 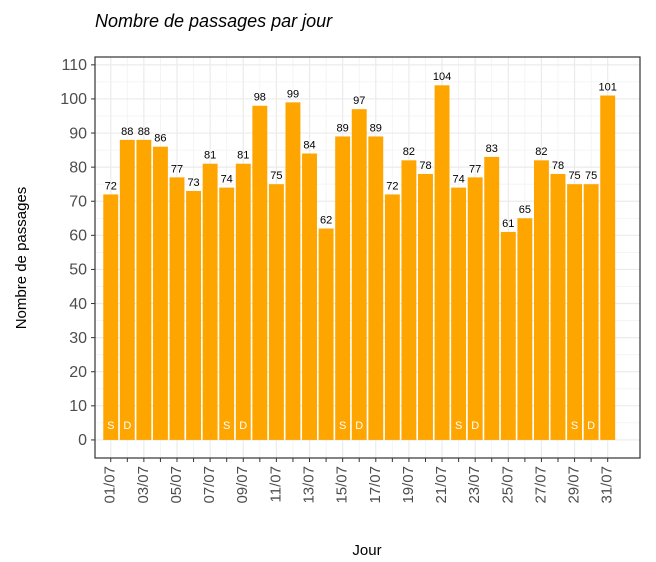 I want to click on y-tick-label: 90, so click(x=78, y=133).